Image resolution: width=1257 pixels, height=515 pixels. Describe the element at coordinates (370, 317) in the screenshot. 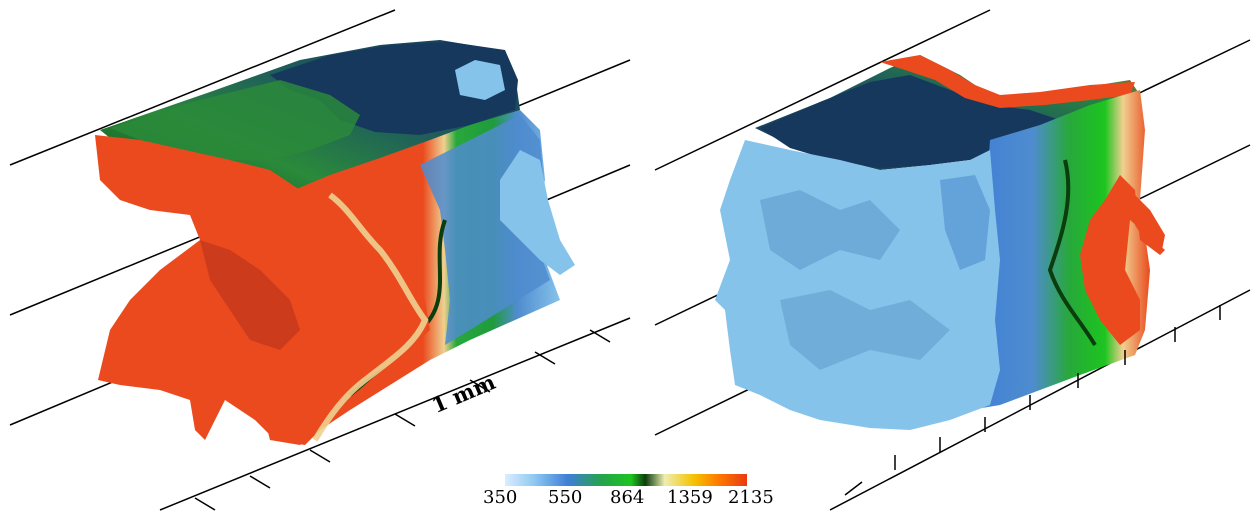

I see `left-burnt-edge` at that location.